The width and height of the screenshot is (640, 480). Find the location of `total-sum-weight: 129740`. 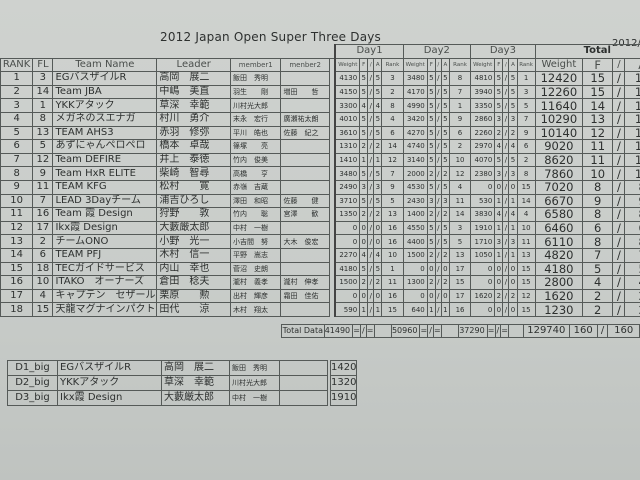

total-sum-weight: 129740 is located at coordinates (546, 331).